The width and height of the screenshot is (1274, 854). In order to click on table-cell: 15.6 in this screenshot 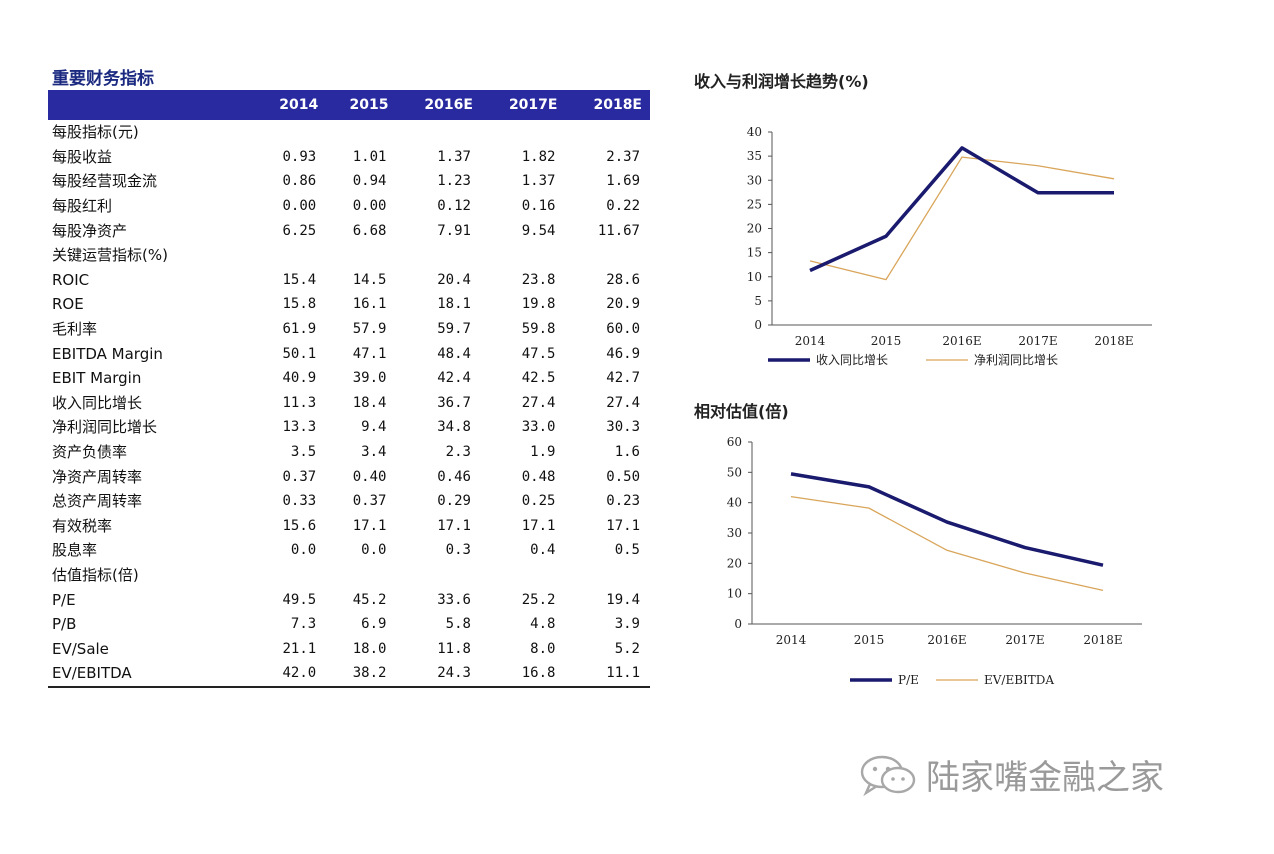, I will do `click(299, 525)`.